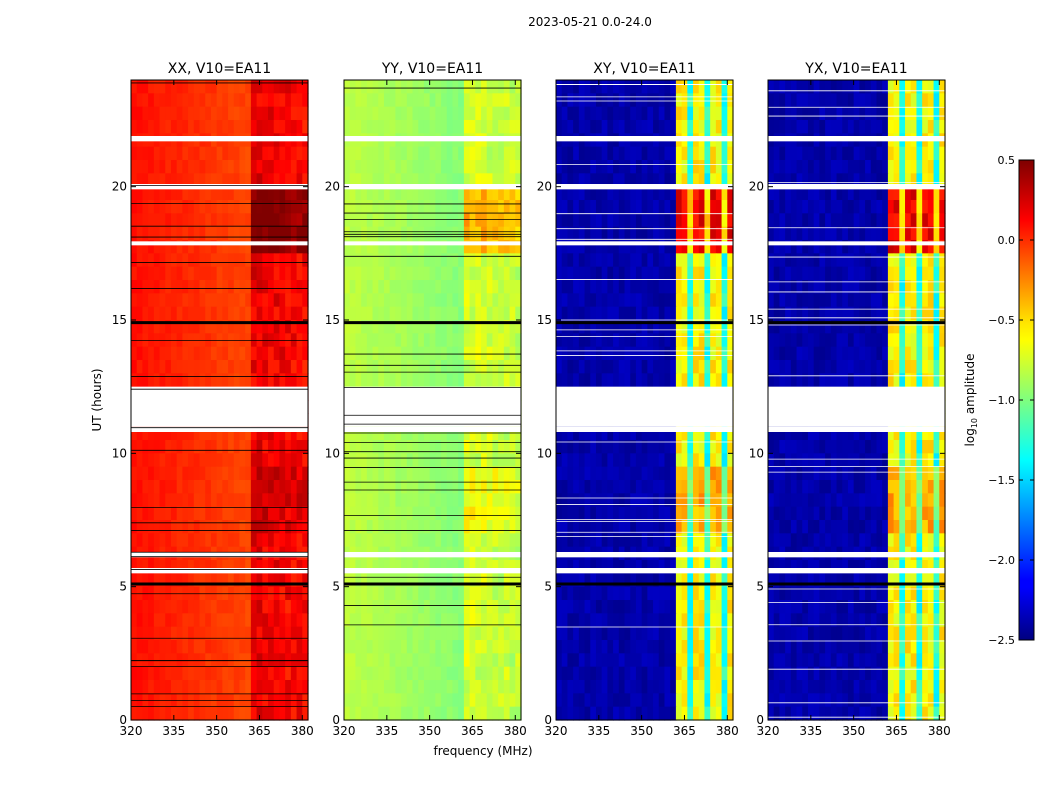 Image resolution: width=1050 pixels, height=800 pixels. Describe the element at coordinates (123, 587) in the screenshot. I see `y-tick-label: 5` at that location.